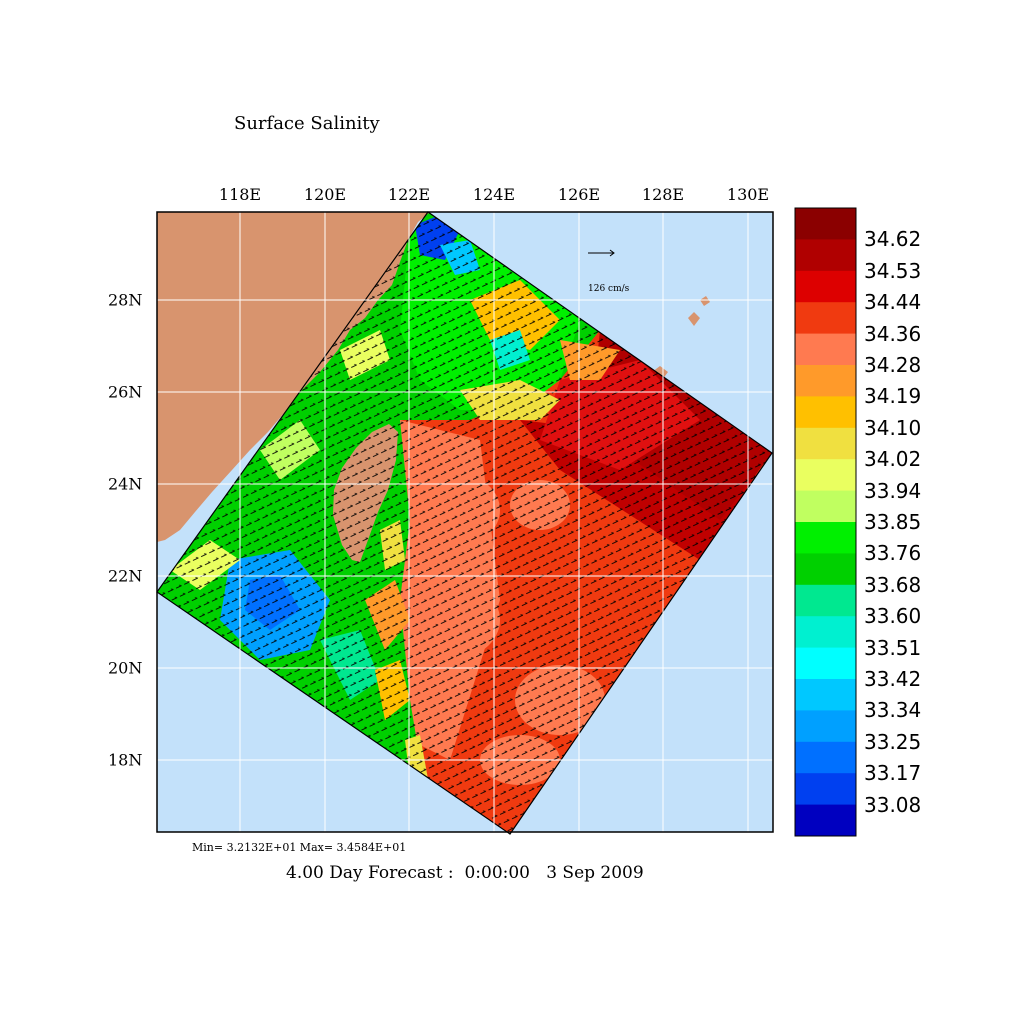 Image resolution: width=1024 pixels, height=1024 pixels. I want to click on ryukyu-islands, so click(681, 338).